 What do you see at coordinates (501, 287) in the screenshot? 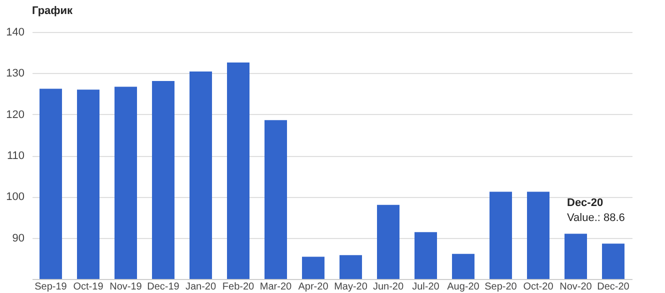
I see `x-tick-label: Sep-20` at bounding box center [501, 287].